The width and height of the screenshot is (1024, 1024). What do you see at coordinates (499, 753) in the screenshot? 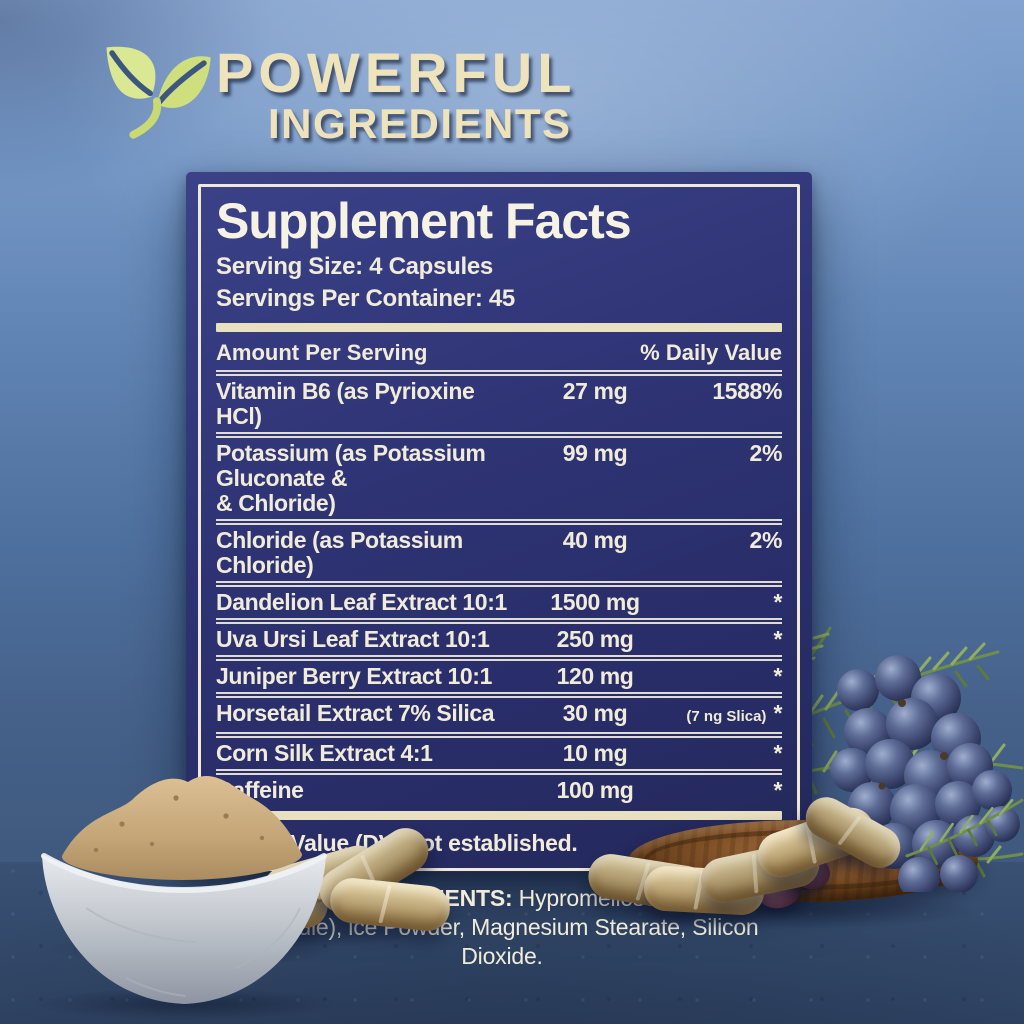
I see `table-row: Corn Silk Extract 4:1 10 mg *` at bounding box center [499, 753].